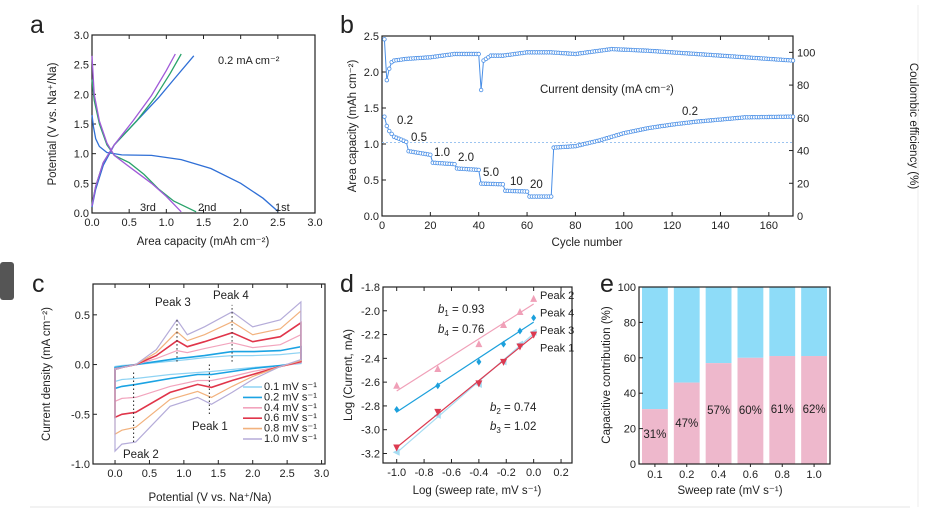  Describe the element at coordinates (782, 410) in the screenshot. I see `bar-capacitive-0.8` at that location.